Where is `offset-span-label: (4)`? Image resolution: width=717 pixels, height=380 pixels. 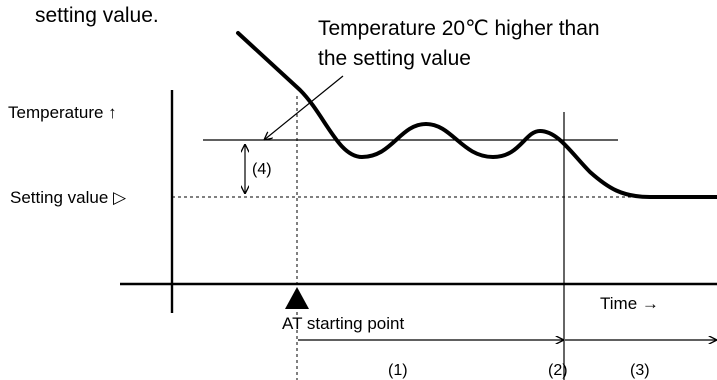
offset-span-label: (4) is located at coordinates (262, 169).